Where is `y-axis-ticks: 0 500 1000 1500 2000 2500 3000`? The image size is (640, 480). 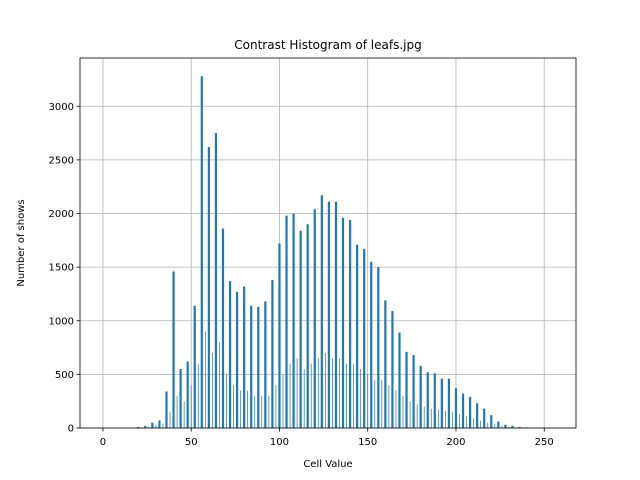
y-axis-ticks: 0 500 1000 1500 2000 2500 3000 is located at coordinates (64, 268).